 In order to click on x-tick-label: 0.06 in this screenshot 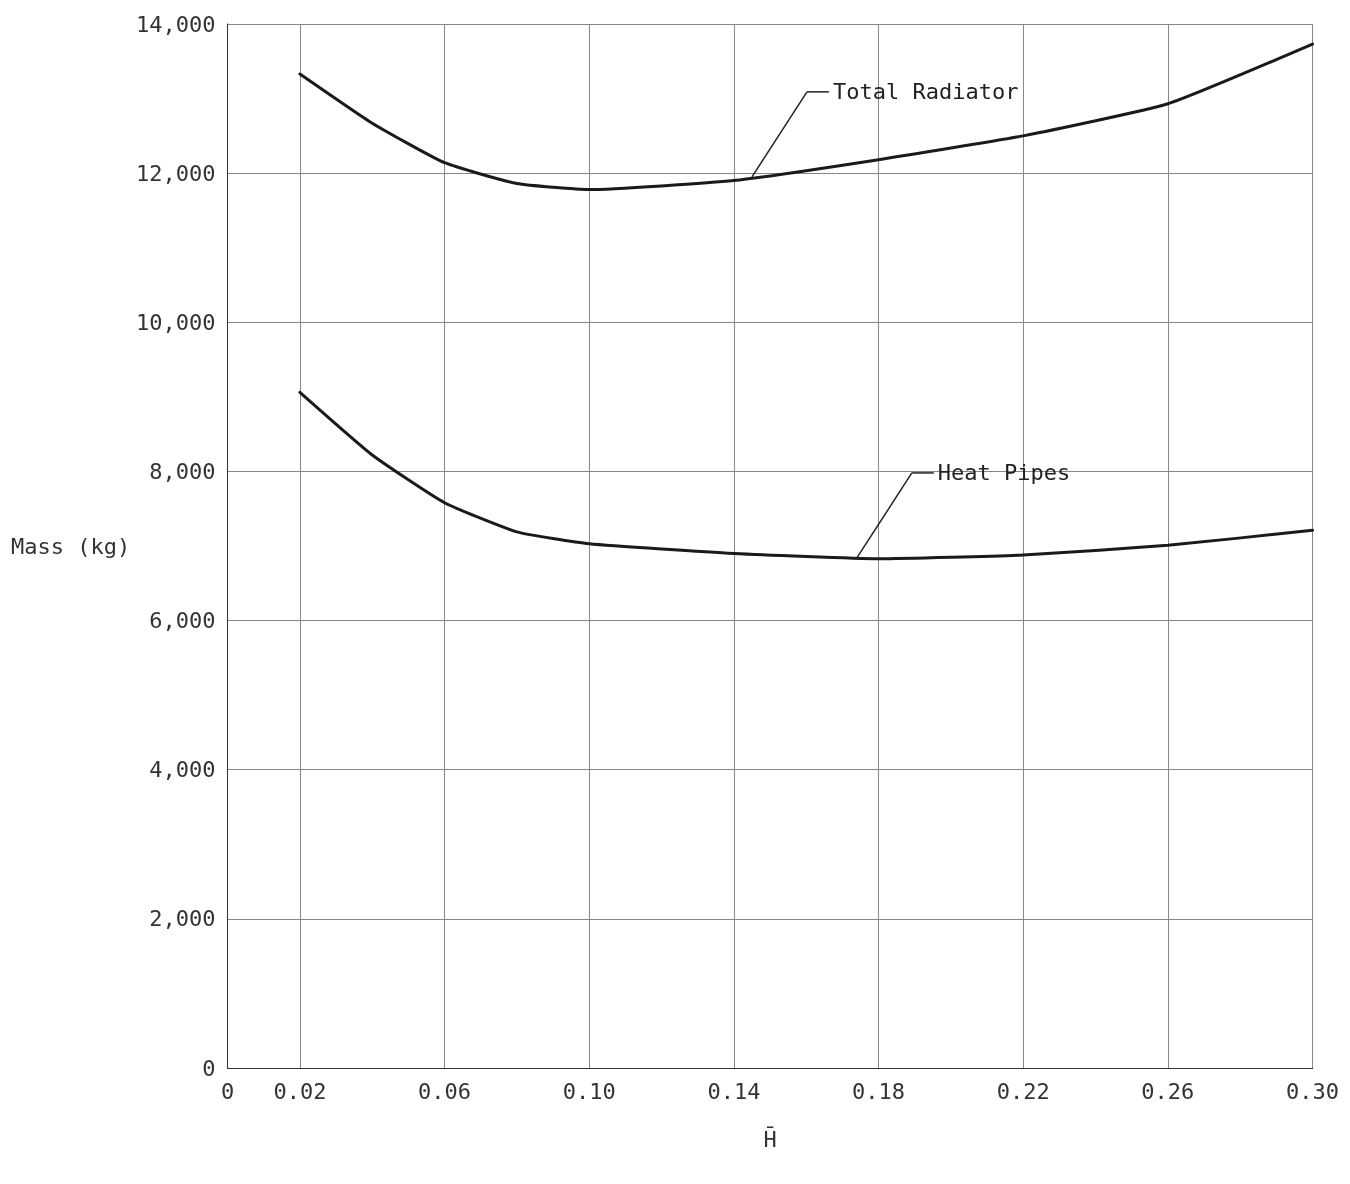, I will do `click(445, 1091)`.